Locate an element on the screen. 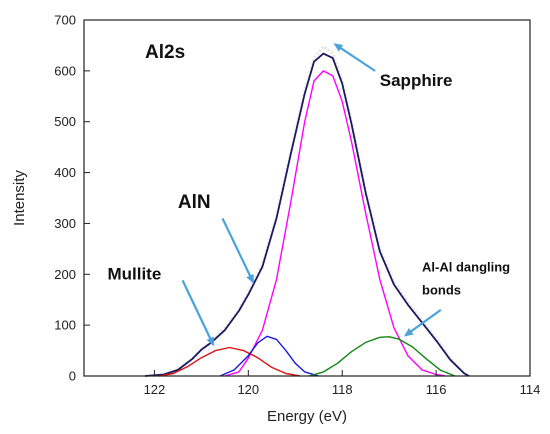 The height and width of the screenshot is (434, 550). y-tick-label: 100 is located at coordinates (65, 325).